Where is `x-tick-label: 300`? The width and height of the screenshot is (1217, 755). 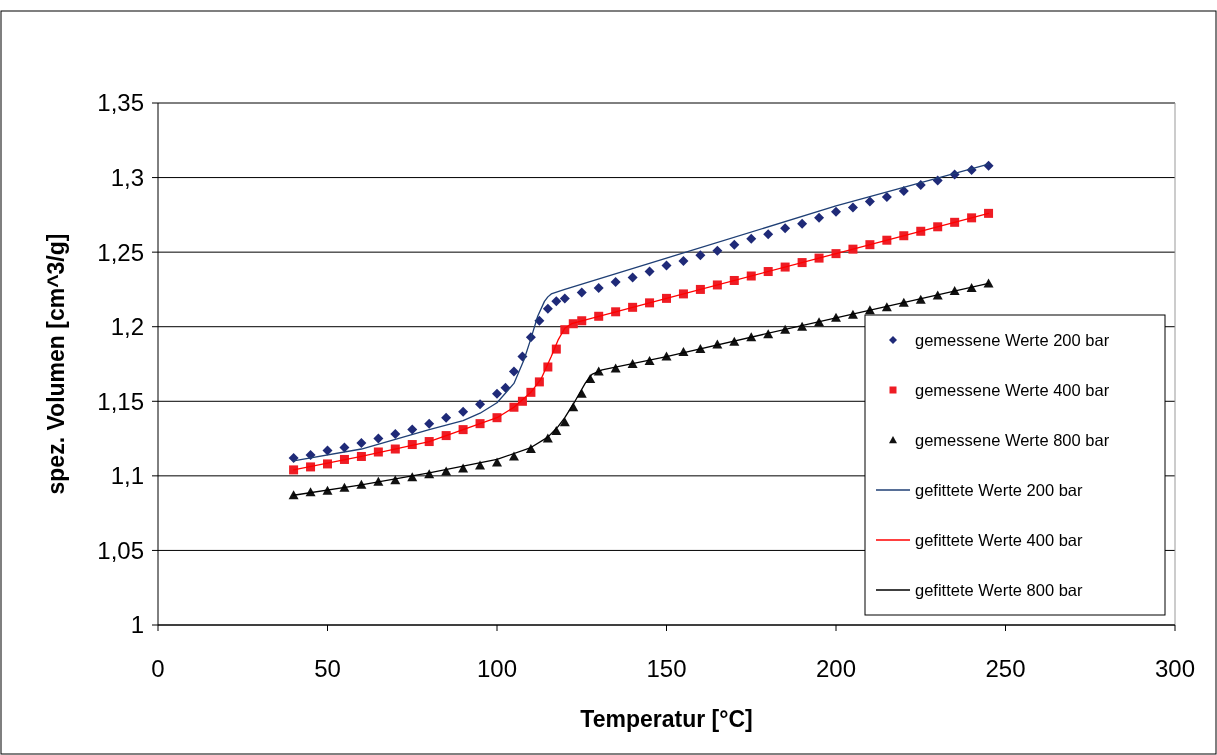
x-tick-label: 300 is located at coordinates (1175, 668).